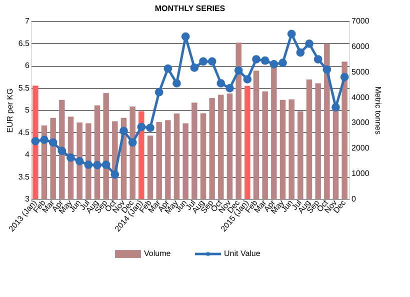 The height and width of the screenshot is (297, 410). I want to click on y-tick-label: 3, so click(27, 199).